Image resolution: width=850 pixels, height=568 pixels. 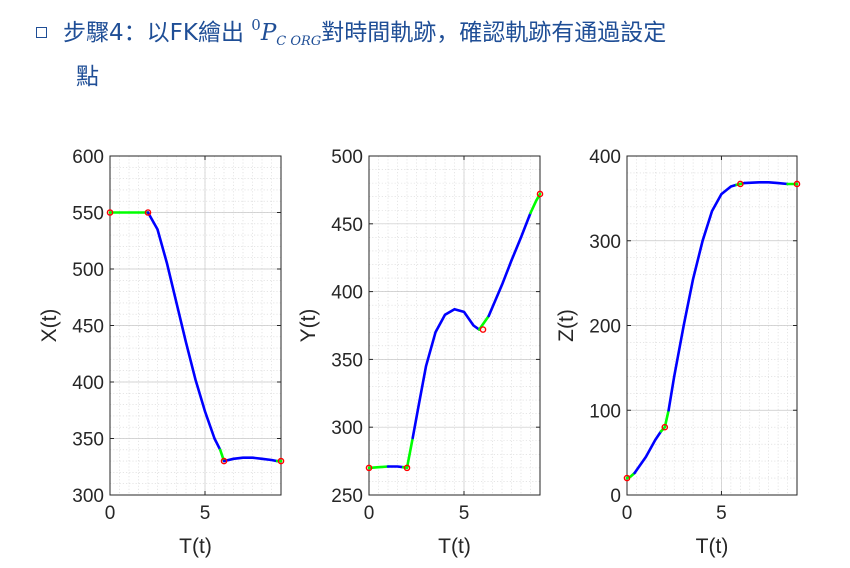 What do you see at coordinates (49, 326) in the screenshot?
I see `y-axis-label: X(t)` at bounding box center [49, 326].